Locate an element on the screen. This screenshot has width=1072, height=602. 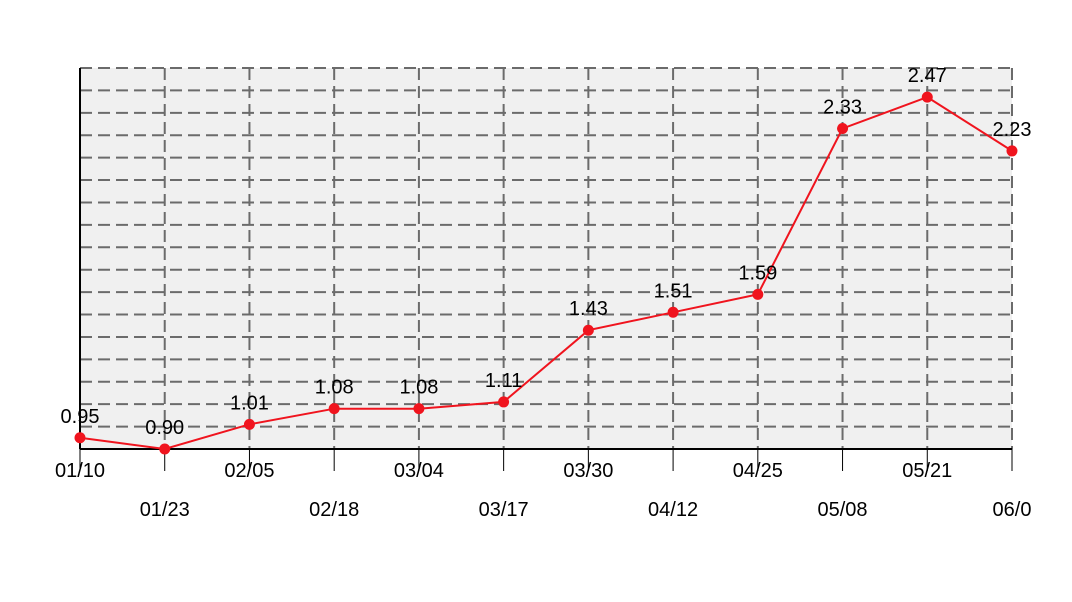
data-label: 0.95 is located at coordinates (80, 417).